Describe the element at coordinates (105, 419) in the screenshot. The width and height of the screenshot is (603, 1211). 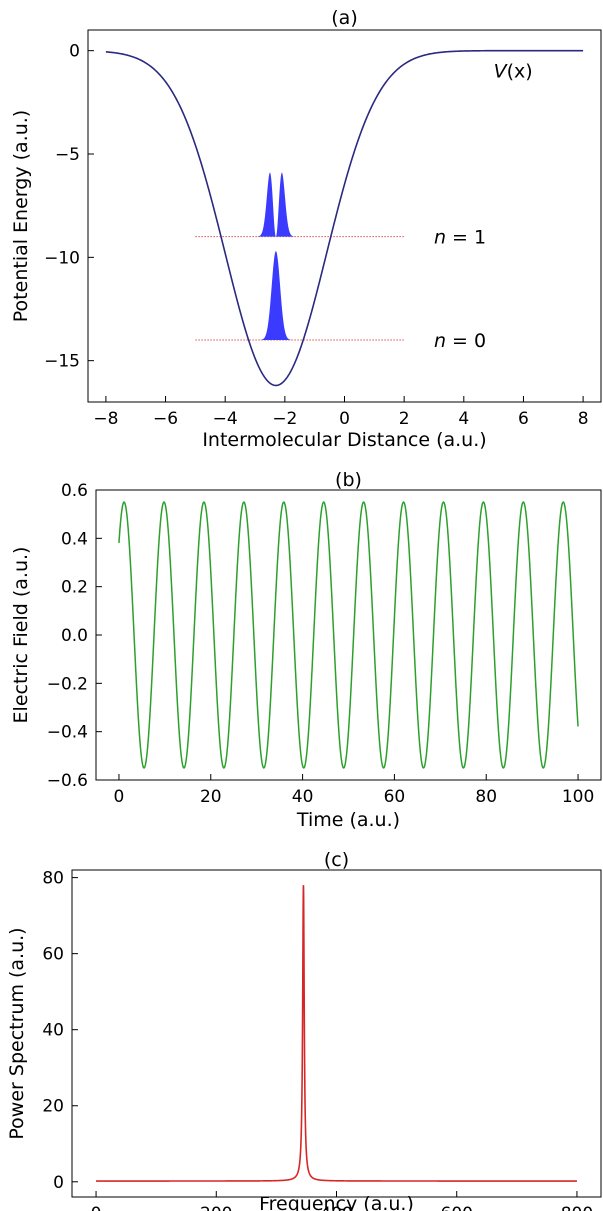
I see `x-tick-label: −8` at that location.